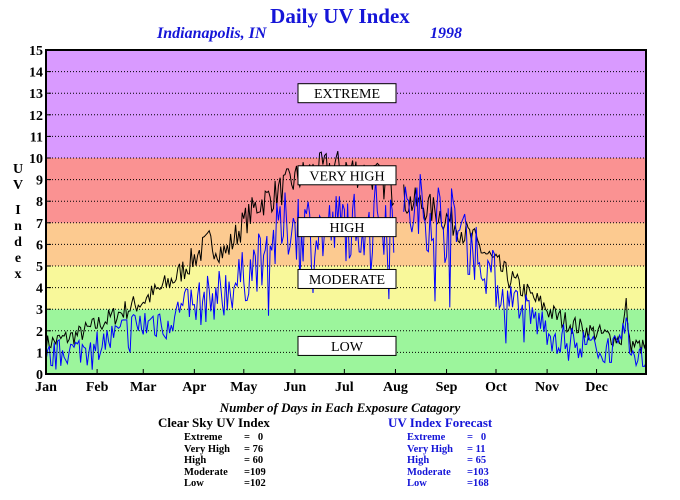 The width and height of the screenshot is (680, 500). I want to click on y-tick-label-3: 3, so click(39, 310).